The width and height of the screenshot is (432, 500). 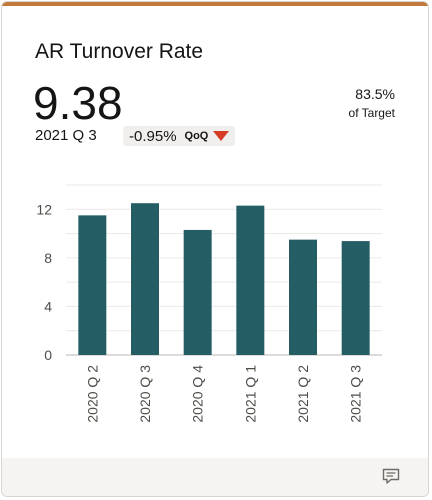 What do you see at coordinates (198, 394) in the screenshot?
I see `x-tick-label: 2020 Q 4` at bounding box center [198, 394].